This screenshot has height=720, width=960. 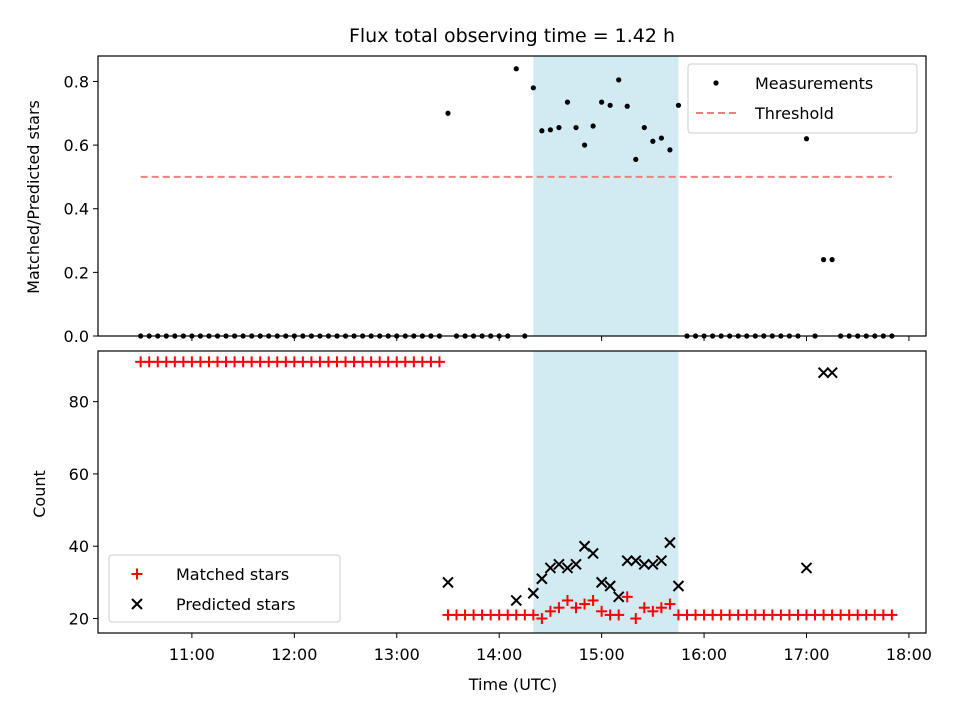 I want to click on y-tick-label: 80, so click(x=79, y=402).